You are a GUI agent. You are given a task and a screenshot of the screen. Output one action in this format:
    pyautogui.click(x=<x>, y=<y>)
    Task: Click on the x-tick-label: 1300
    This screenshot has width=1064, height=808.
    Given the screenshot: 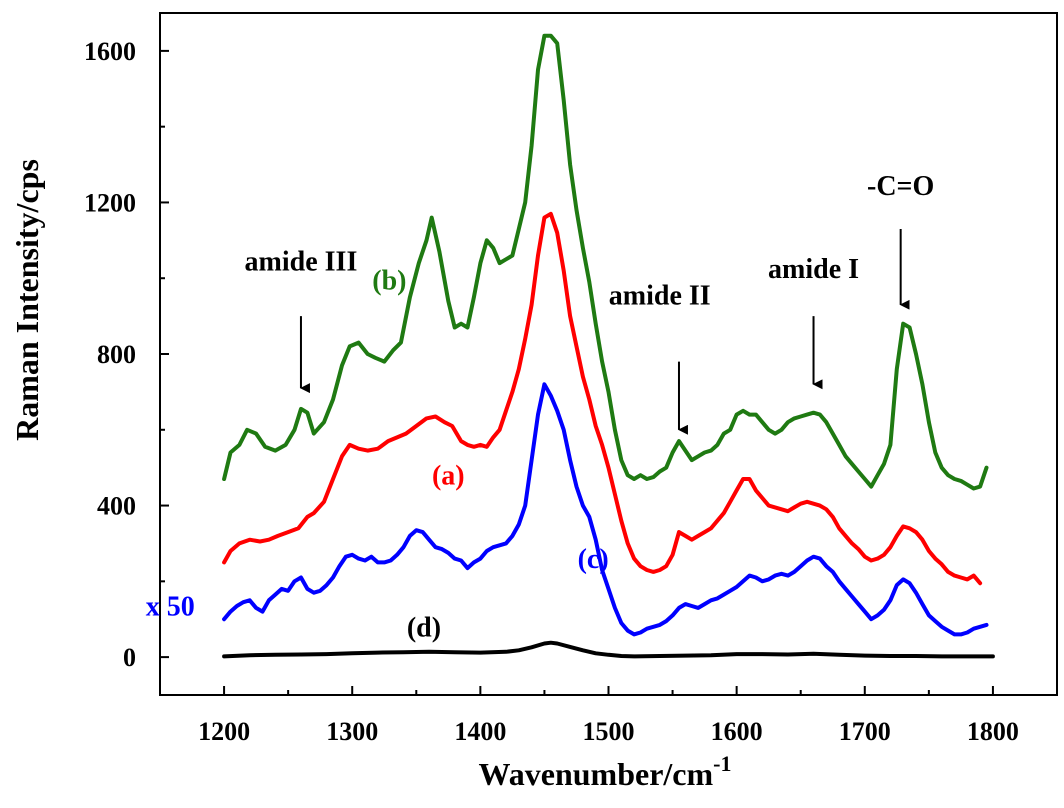 What is the action you would take?
    pyautogui.click(x=352, y=731)
    